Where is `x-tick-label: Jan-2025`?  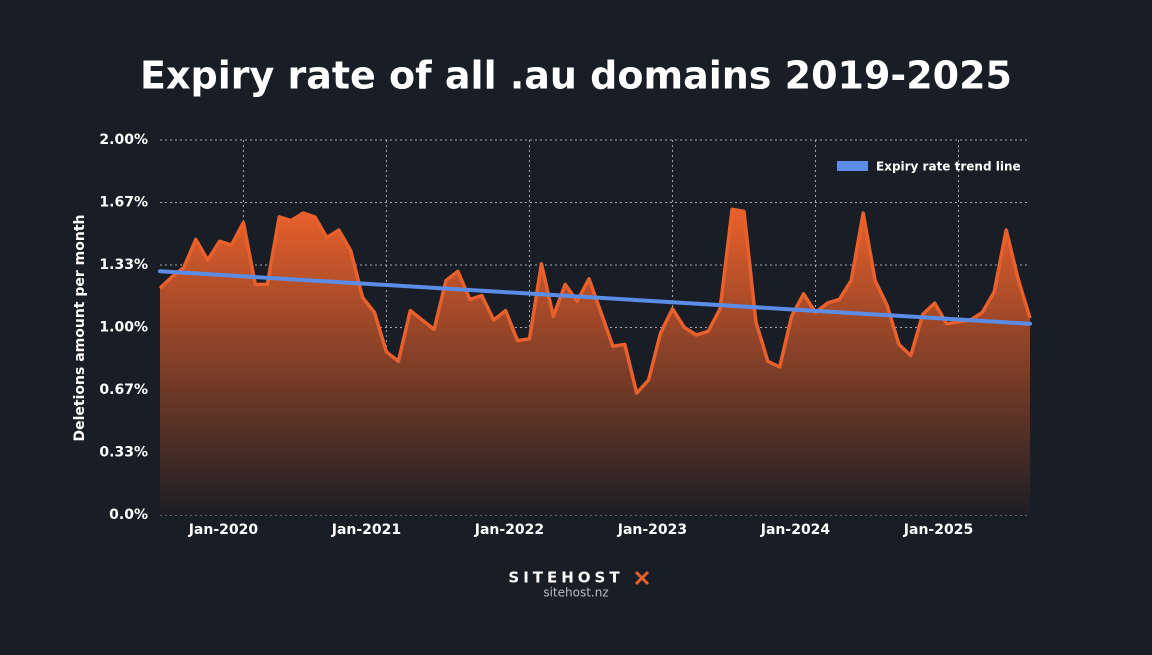
x-tick-label: Jan-2025 is located at coordinates (938, 530).